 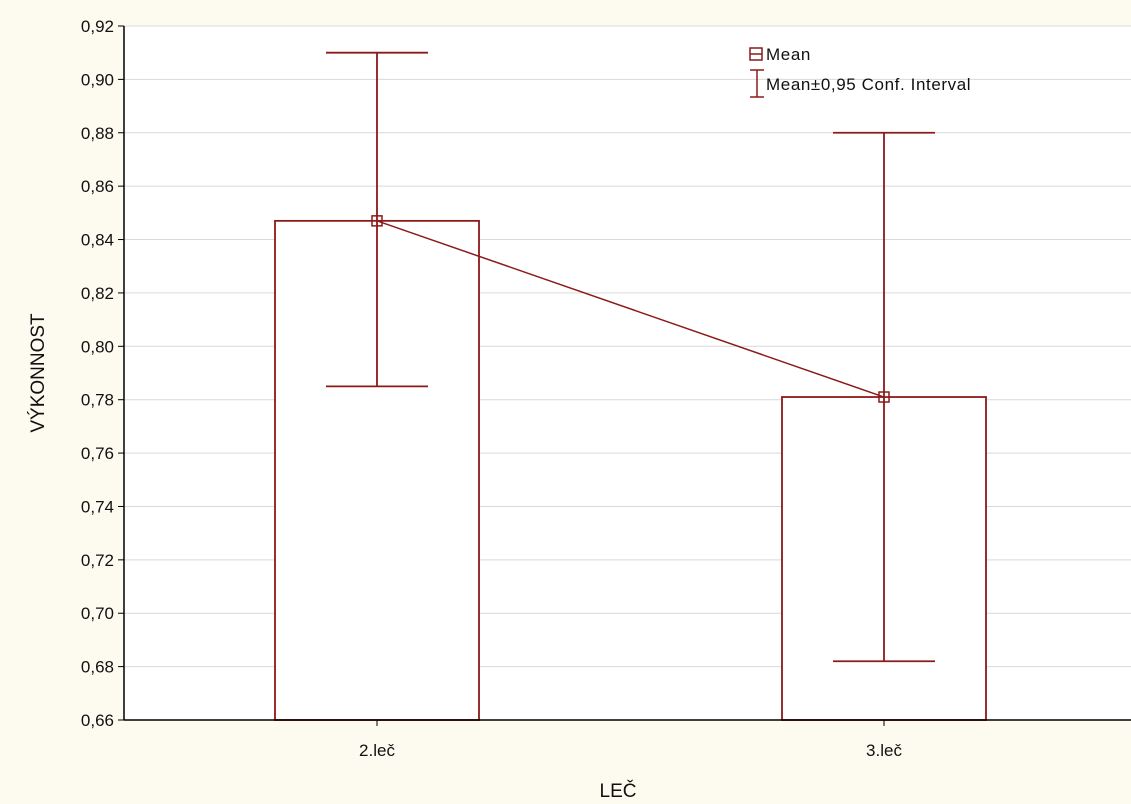 What do you see at coordinates (38, 373) in the screenshot?
I see `y-axis-title: VÝKONNOST` at bounding box center [38, 373].